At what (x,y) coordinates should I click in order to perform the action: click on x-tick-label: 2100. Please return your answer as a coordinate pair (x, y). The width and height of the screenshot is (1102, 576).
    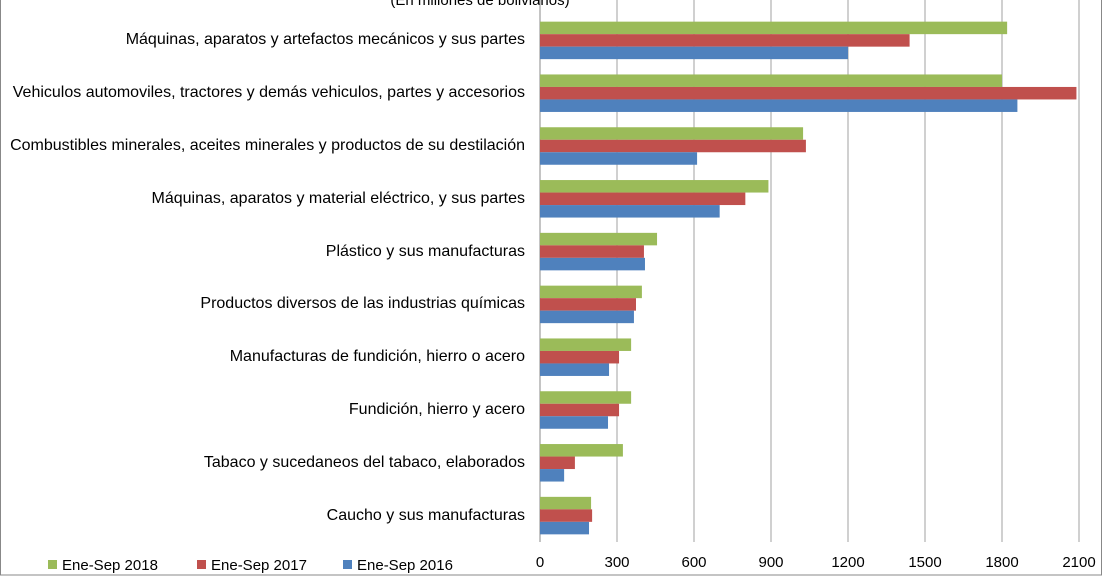
    Looking at the image, I should click on (1078, 562).